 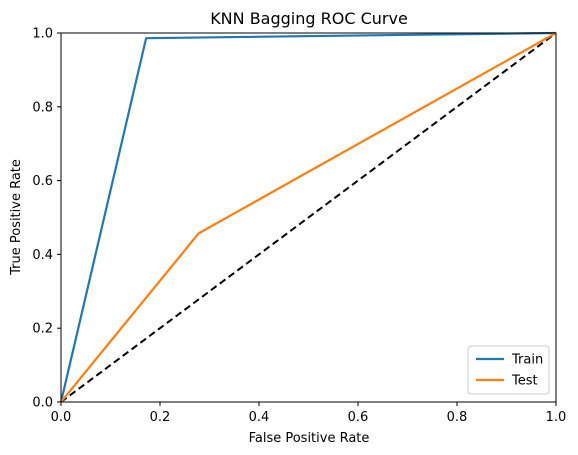 What do you see at coordinates (42, 34) in the screenshot?
I see `y-tick-label: 1.0` at bounding box center [42, 34].